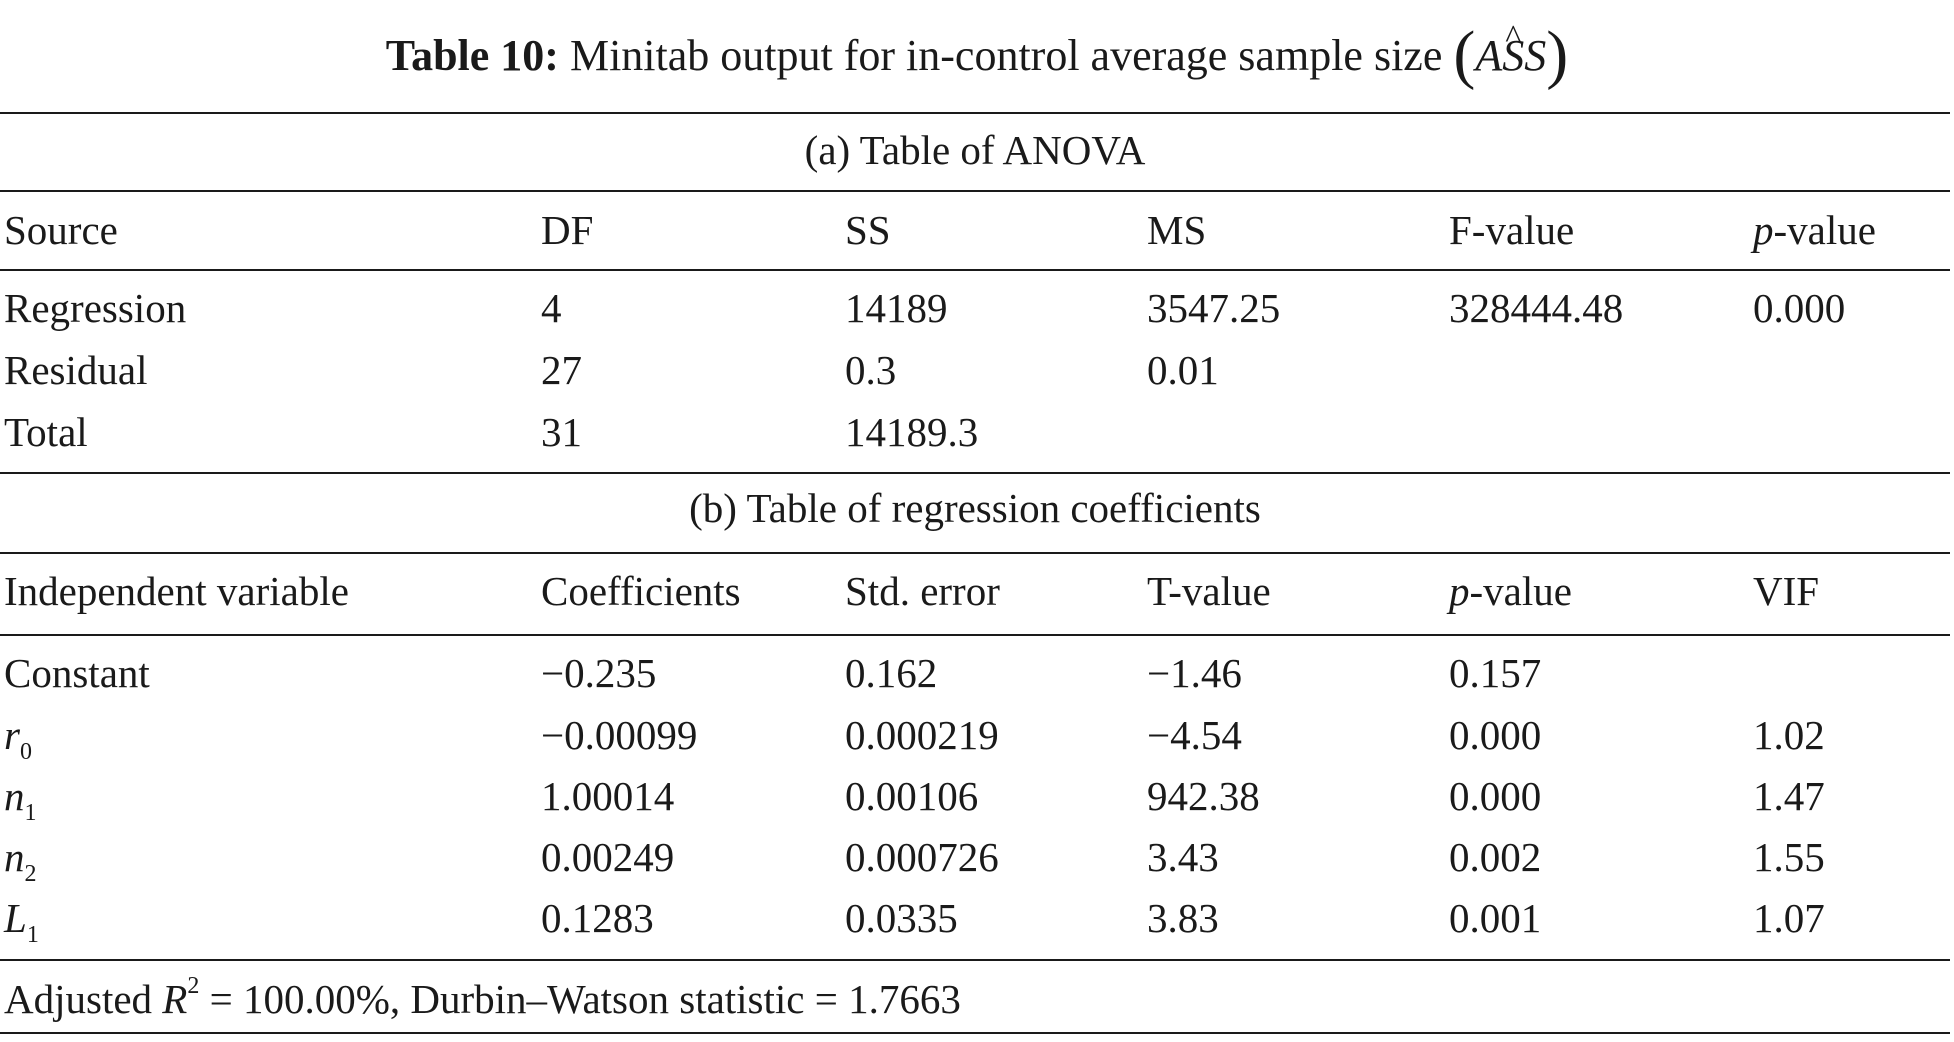 This screenshot has height=1042, width=1954. What do you see at coordinates (901, 918) in the screenshot?
I see `coef-std-error: 0.0335` at bounding box center [901, 918].